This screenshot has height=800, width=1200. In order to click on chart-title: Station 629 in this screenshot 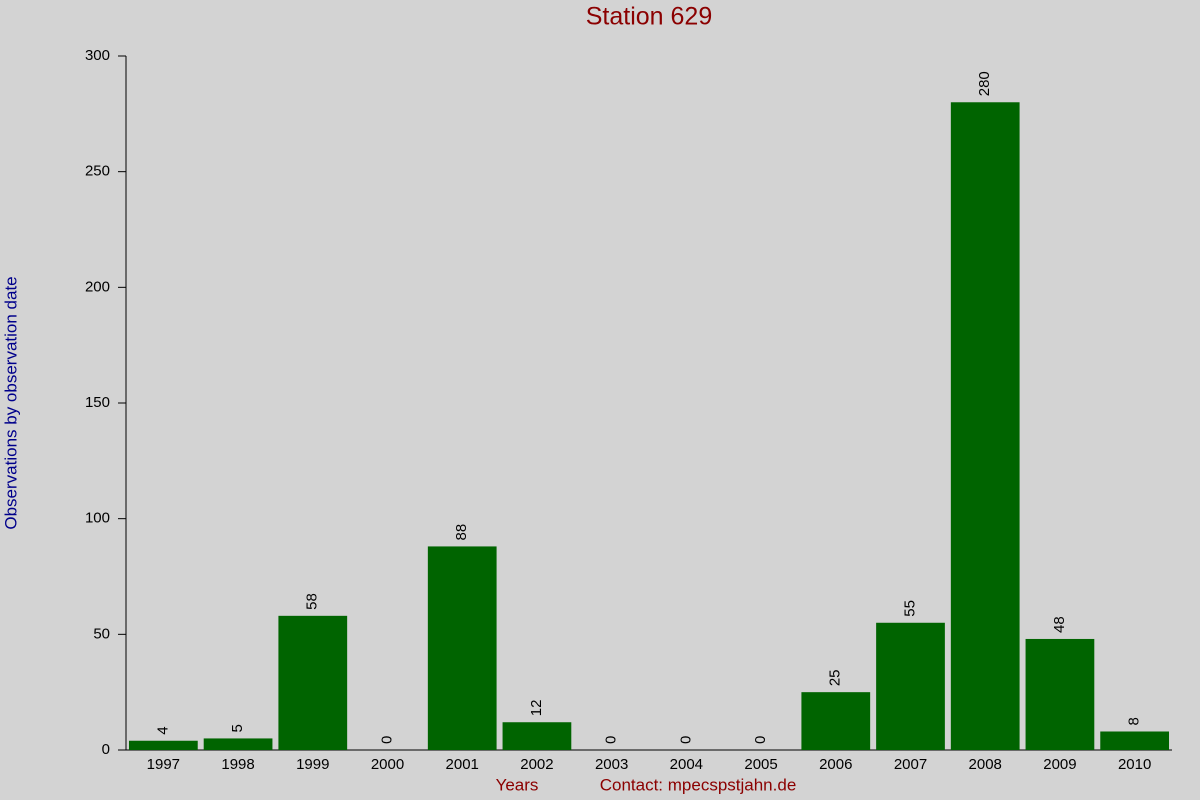, I will do `click(649, 17)`.